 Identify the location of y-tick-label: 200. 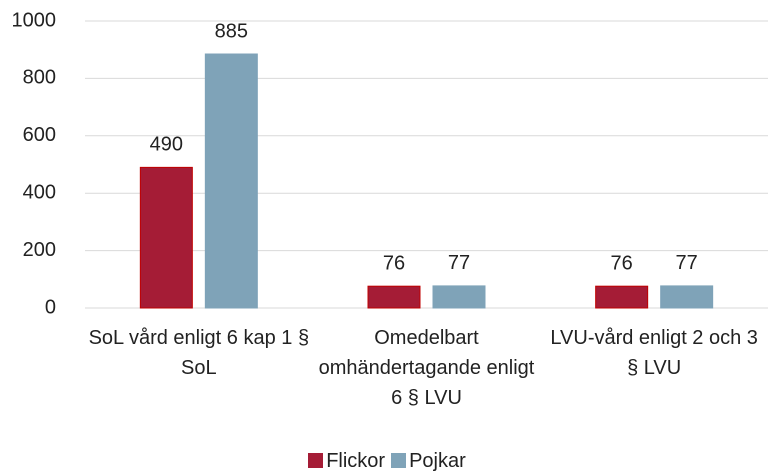
(39, 250).